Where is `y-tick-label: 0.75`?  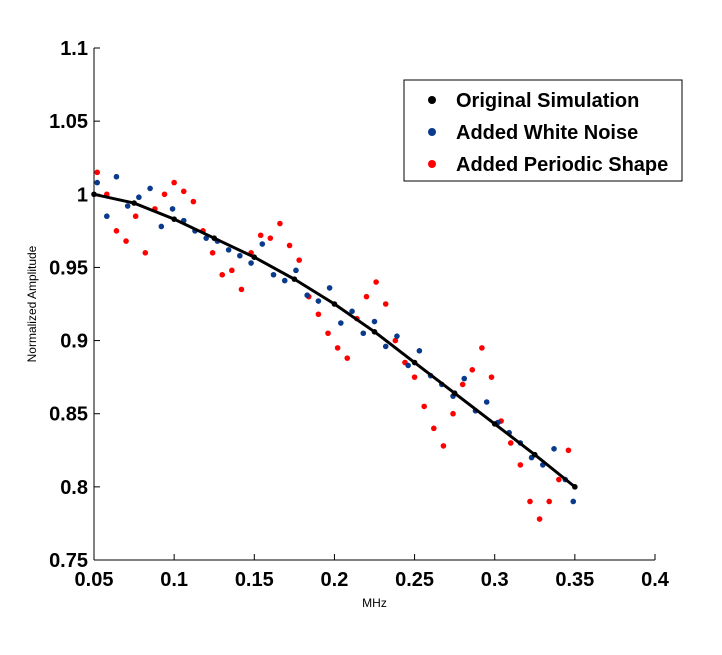
y-tick-label: 0.75 is located at coordinates (68, 561).